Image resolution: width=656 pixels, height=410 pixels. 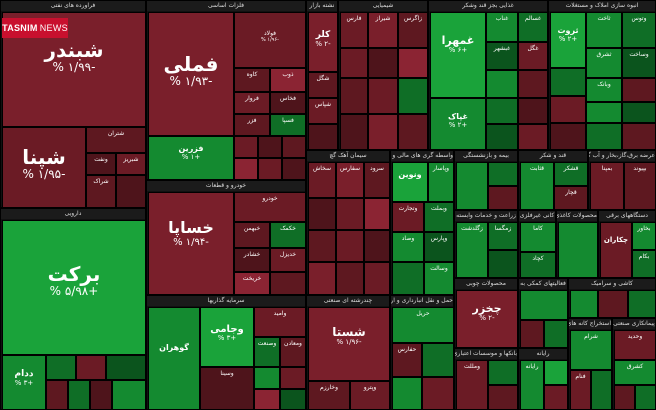 What do you see at coordinates (73, 309) in the screenshot?
I see `sector-pharma: دارویی برکت +۵/۹۸ % ددام +۳ %` at bounding box center [73, 309].